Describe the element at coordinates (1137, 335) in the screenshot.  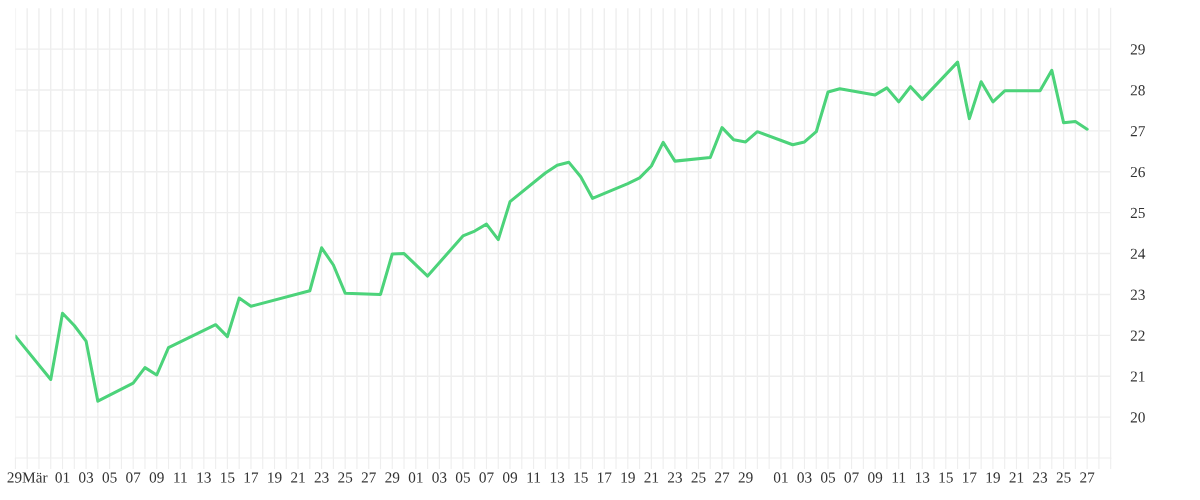
I see `y-tick-label: 22` at that location.